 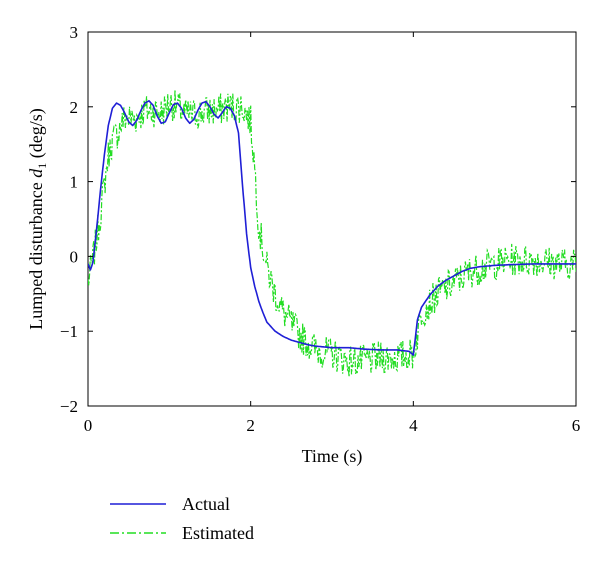 What do you see at coordinates (332, 456) in the screenshot?
I see `x-axis-label: Time (s)` at bounding box center [332, 456].